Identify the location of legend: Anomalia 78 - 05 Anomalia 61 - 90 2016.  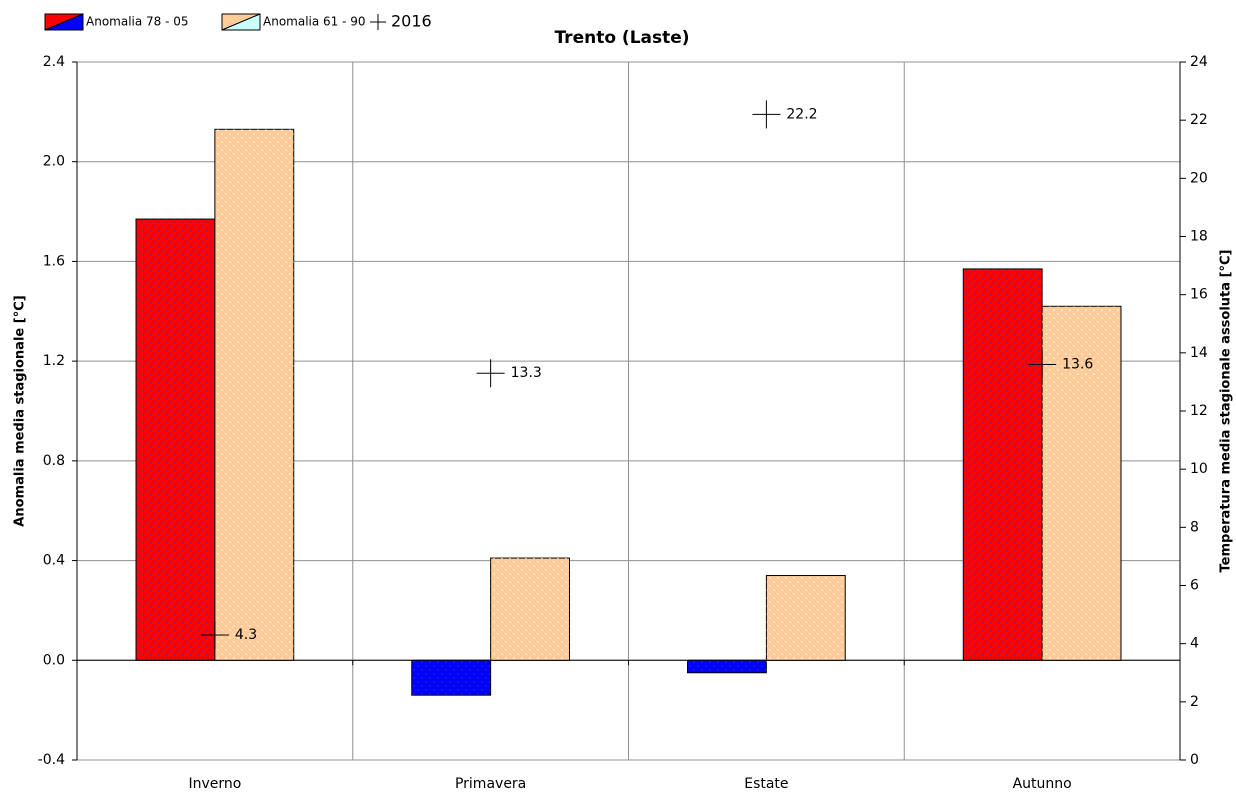
(238, 21).